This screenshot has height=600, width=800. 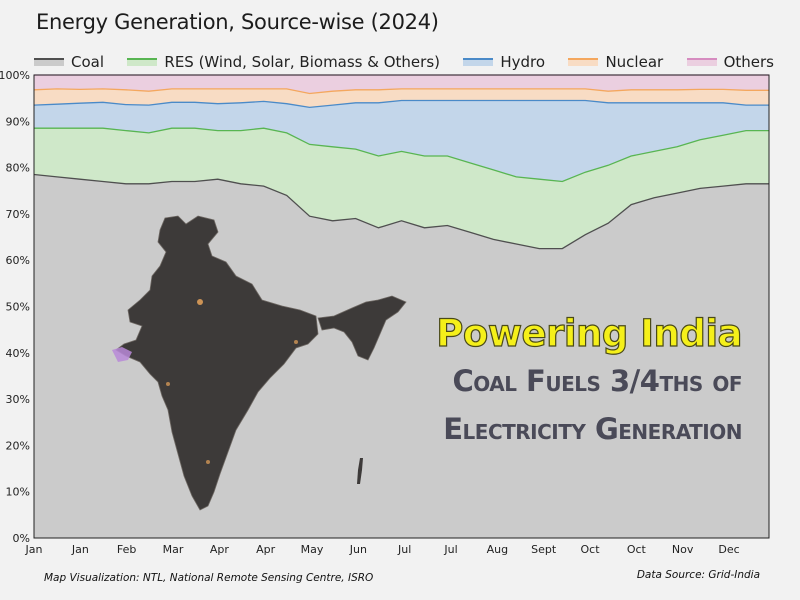 What do you see at coordinates (358, 549) in the screenshot?
I see `x-tick-label: Jun` at bounding box center [358, 549].